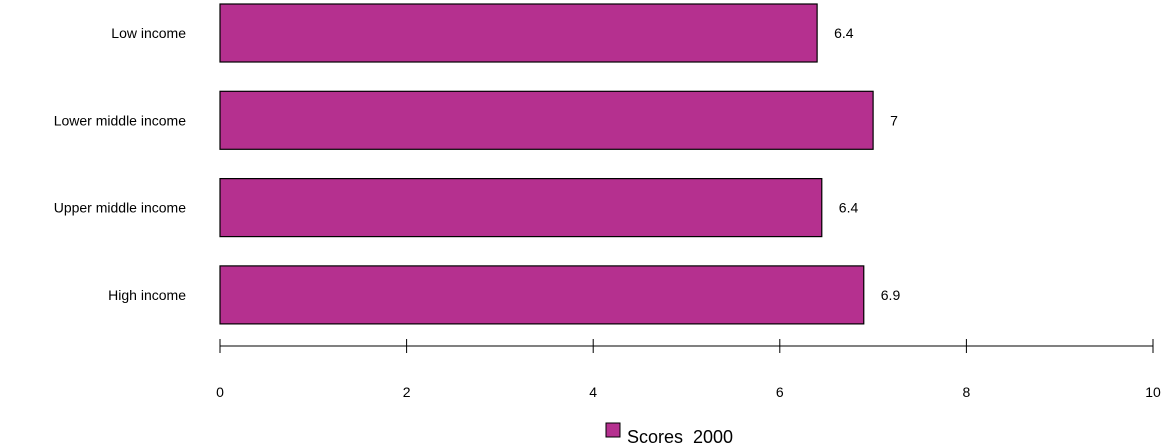  Describe the element at coordinates (688, 369) in the screenshot. I see `x-axis: 0 2 4 6 8 10` at that location.